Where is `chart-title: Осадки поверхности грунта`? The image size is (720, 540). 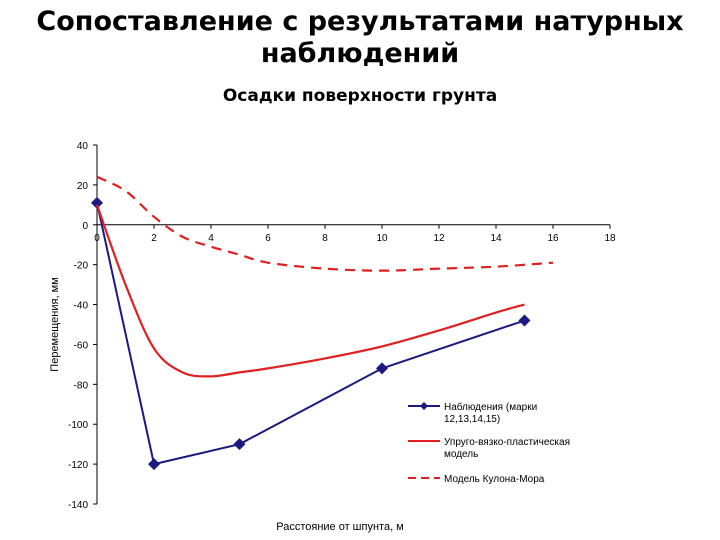 chart-title: Осадки поверхности грунта is located at coordinates (360, 96).